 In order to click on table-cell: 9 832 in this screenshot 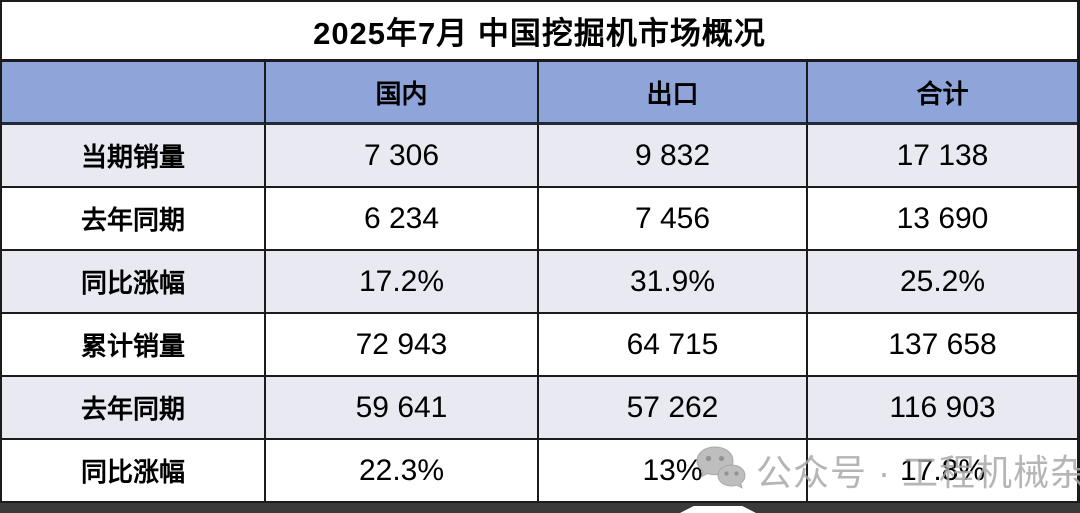, I will do `click(673, 156)`.